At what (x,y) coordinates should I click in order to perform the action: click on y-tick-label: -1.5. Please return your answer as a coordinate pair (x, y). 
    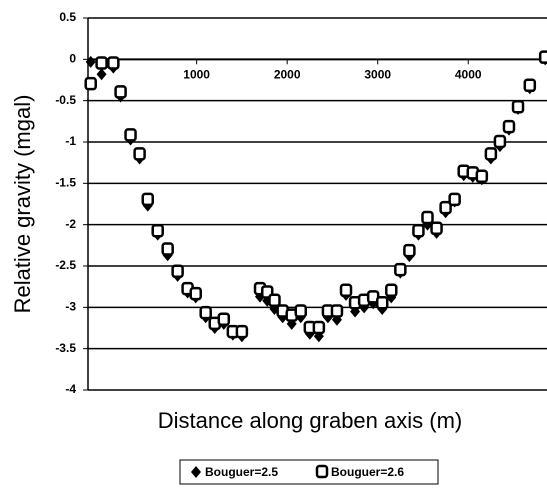
    Looking at the image, I should click on (65, 183).